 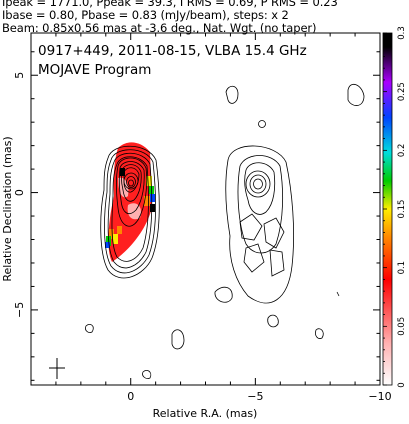 What do you see at coordinates (402, 151) in the screenshot?
I see `colorbar-tick-label: 0.2` at bounding box center [402, 151].